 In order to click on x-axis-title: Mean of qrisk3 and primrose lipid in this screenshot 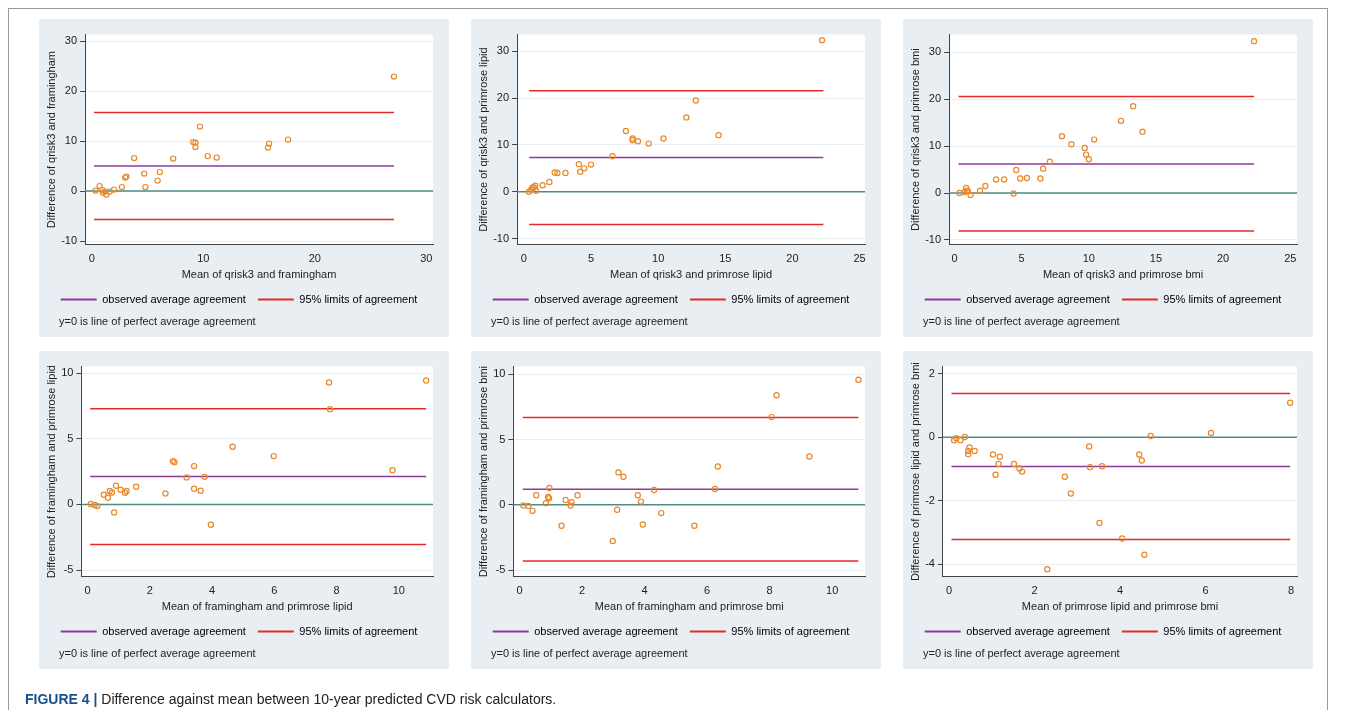, I will do `click(691, 274)`.